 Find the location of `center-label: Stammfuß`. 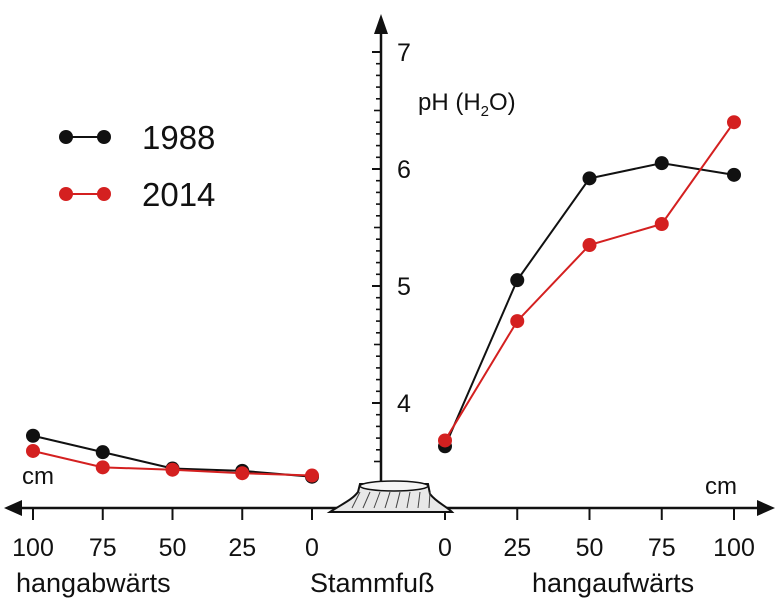

center-label: Stammfuß is located at coordinates (372, 583).